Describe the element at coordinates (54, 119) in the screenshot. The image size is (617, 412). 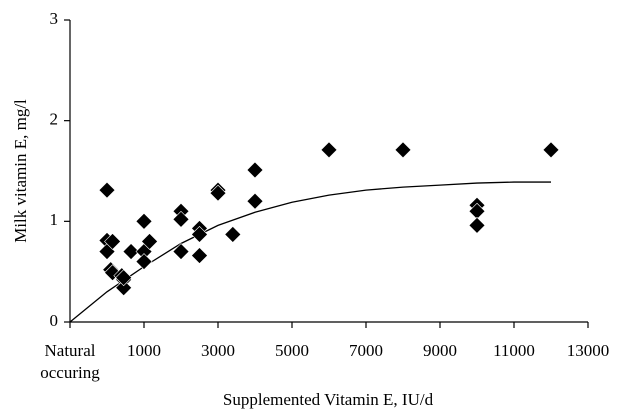
I see `y-tick-label: 2` at that location.